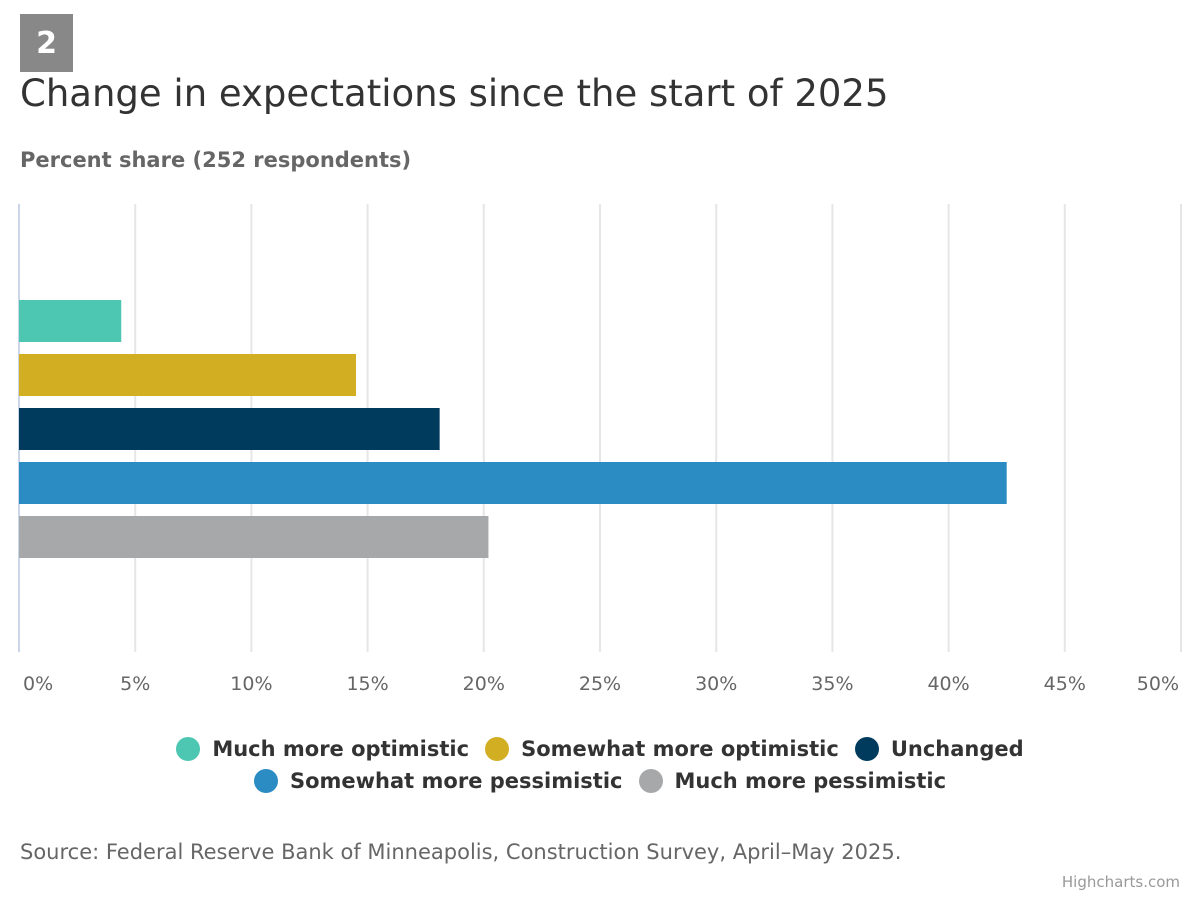 Image resolution: width=1200 pixels, height=900 pixels. I want to click on legend-item-somewhat-more-optimistic: Somewhat more optimistic, so click(662, 749).